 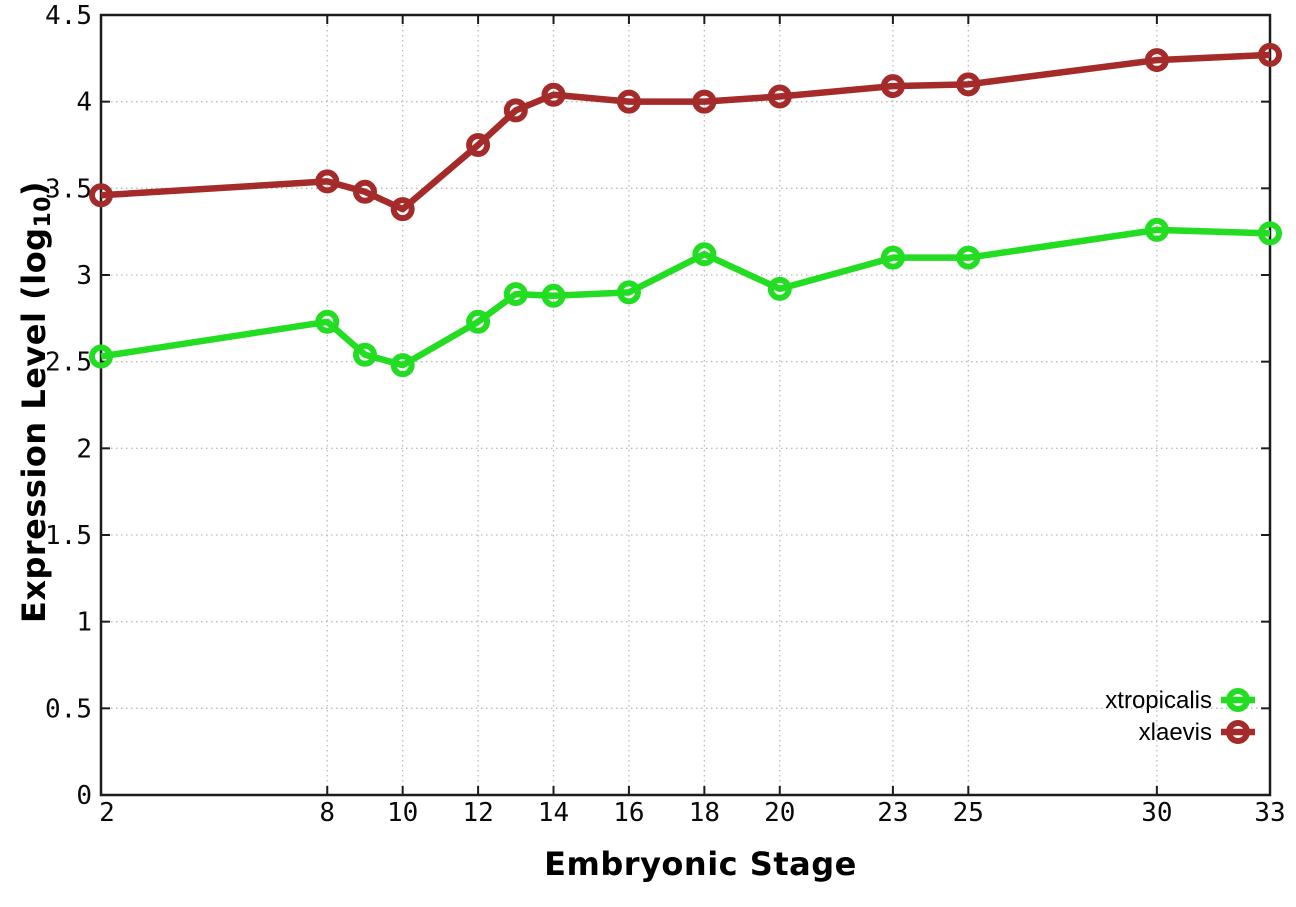 What do you see at coordinates (84, 276) in the screenshot?
I see `y-tick-label: 3` at bounding box center [84, 276].